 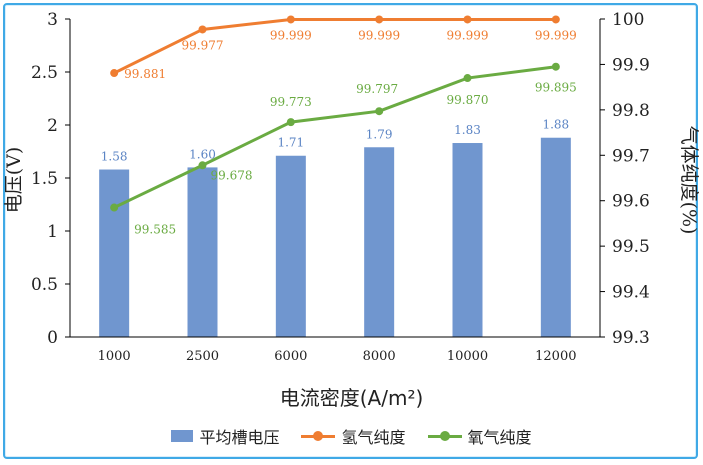 I want to click on y-right-tick-label: 99.6, so click(x=631, y=202).